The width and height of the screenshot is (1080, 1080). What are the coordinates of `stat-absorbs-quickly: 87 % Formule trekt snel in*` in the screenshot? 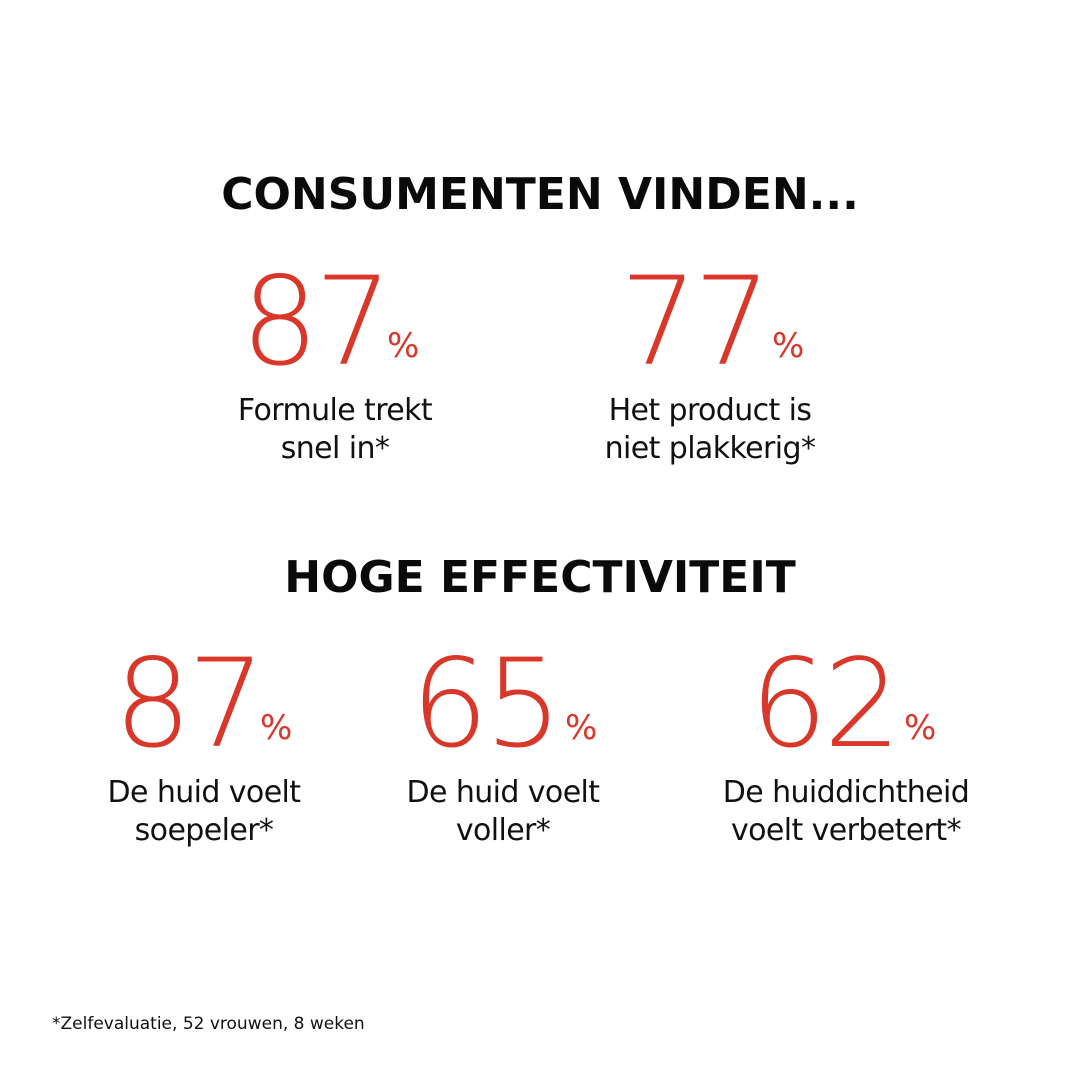 It's located at (335, 359).